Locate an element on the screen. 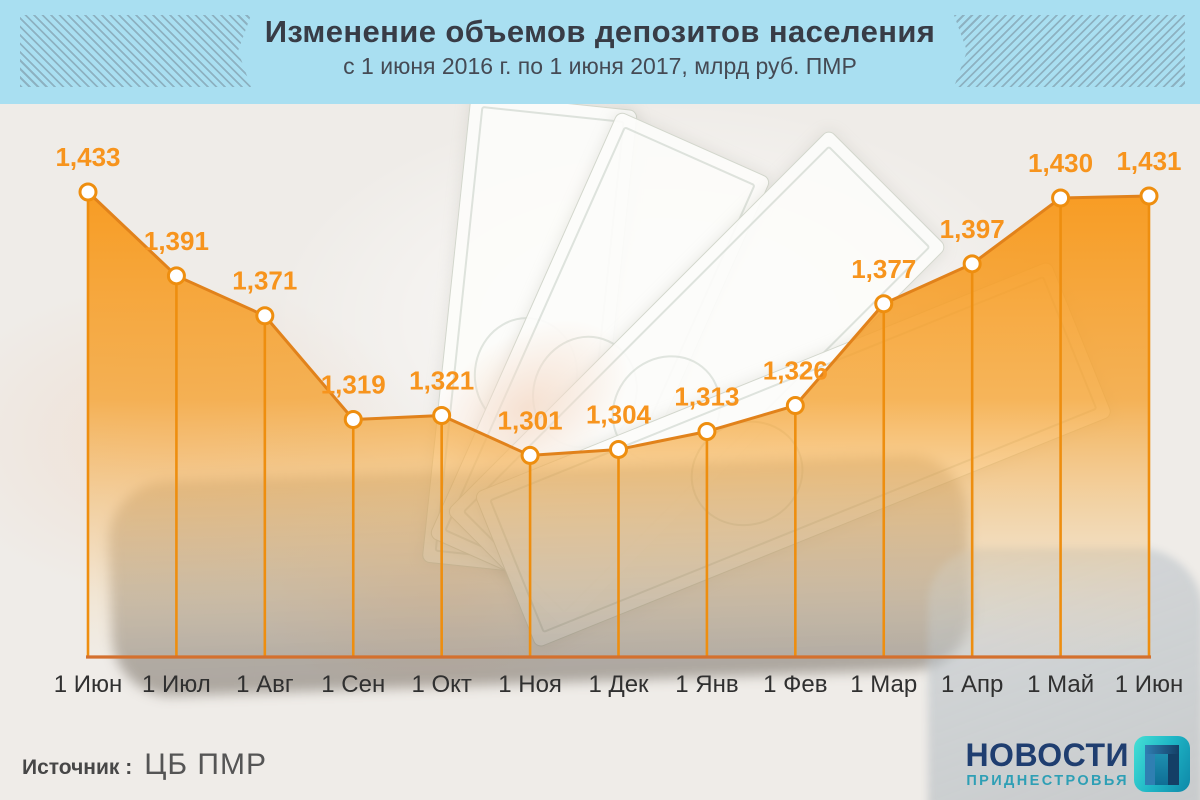 This screenshot has height=800, width=1200. news-pridnestrovya-logo: НОВОСТИ ПРИДНЕСТРОВЬЯ is located at coordinates (1077, 764).